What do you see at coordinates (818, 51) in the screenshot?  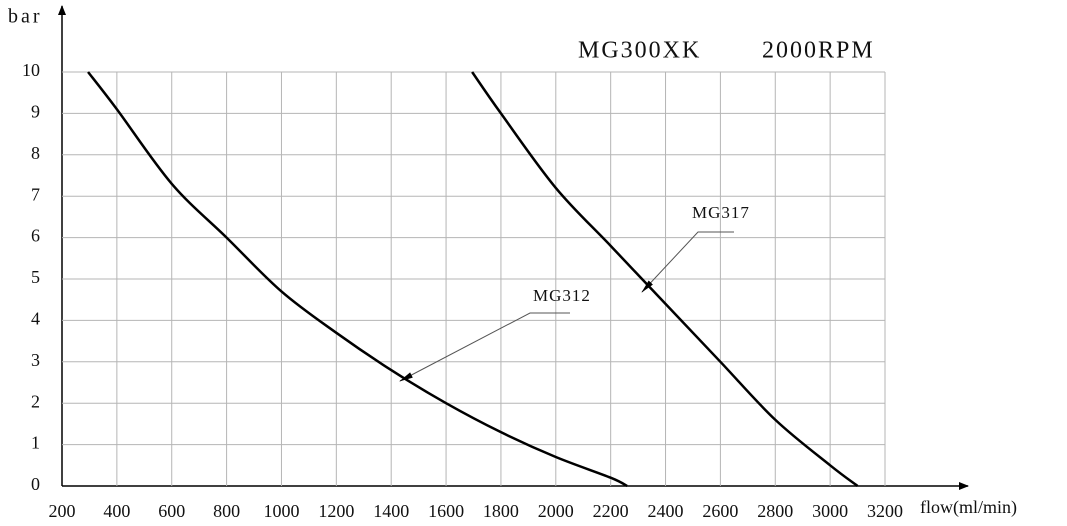 I see `chart-subtitle: 2000RPM` at bounding box center [818, 51].